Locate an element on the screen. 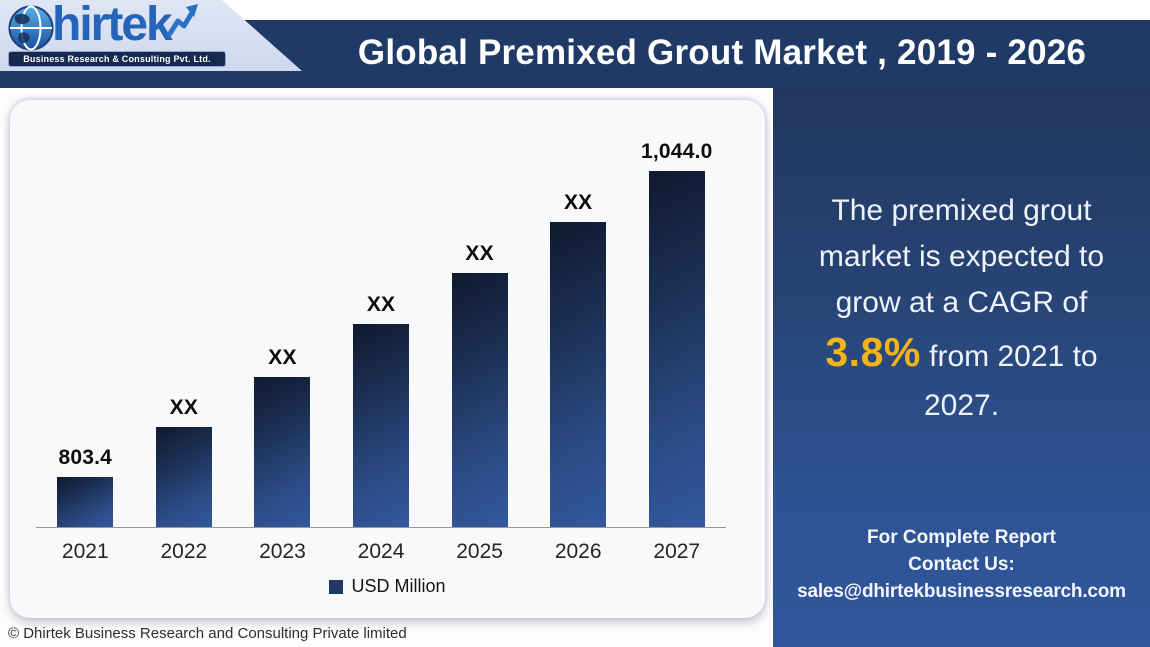 The height and width of the screenshot is (647, 1150). bar-2025 is located at coordinates (479, 400).